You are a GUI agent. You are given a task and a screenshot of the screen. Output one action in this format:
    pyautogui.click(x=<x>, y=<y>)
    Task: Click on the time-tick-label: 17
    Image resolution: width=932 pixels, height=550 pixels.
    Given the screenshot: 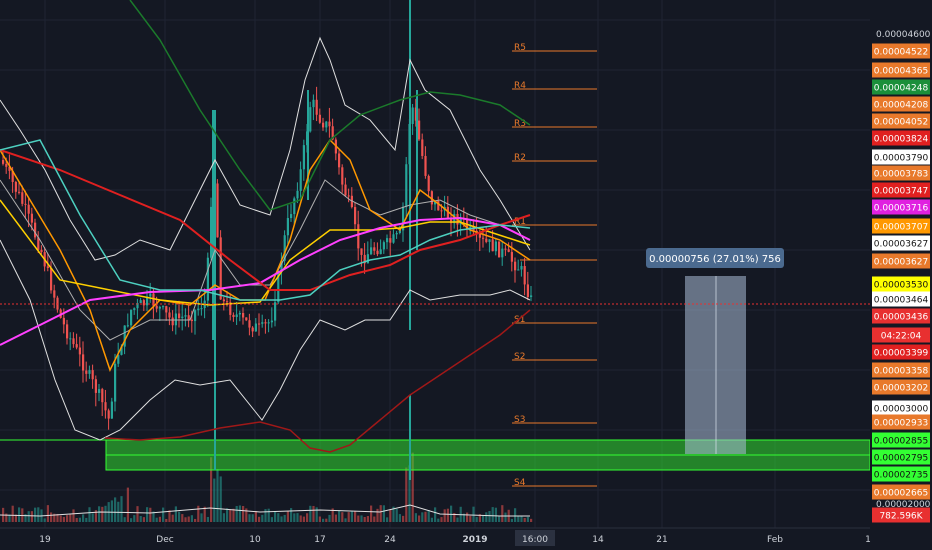 What is the action you would take?
    pyautogui.click(x=319, y=540)
    